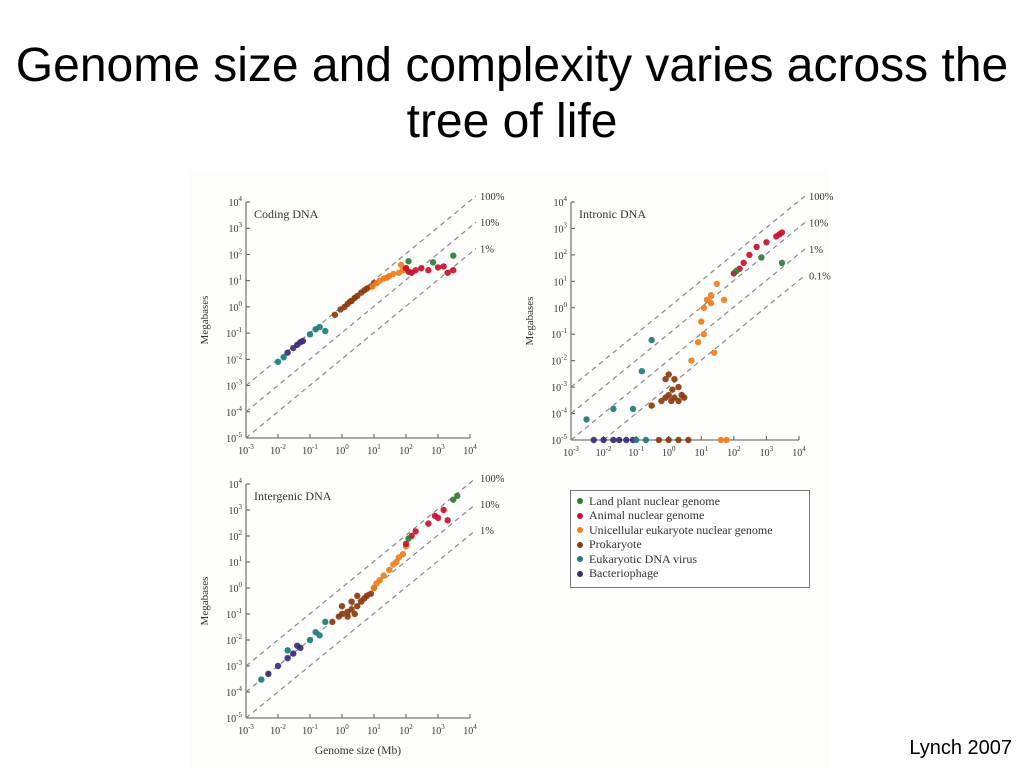 The height and width of the screenshot is (768, 1024). What do you see at coordinates (647, 515) in the screenshot?
I see `legend-label: Animal nuclear genome` at bounding box center [647, 515].